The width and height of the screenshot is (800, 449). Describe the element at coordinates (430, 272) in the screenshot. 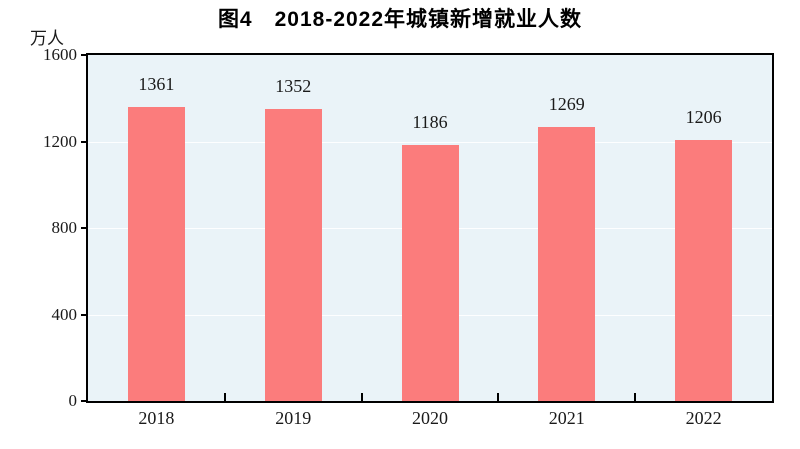

I see `bar-2020` at that location.